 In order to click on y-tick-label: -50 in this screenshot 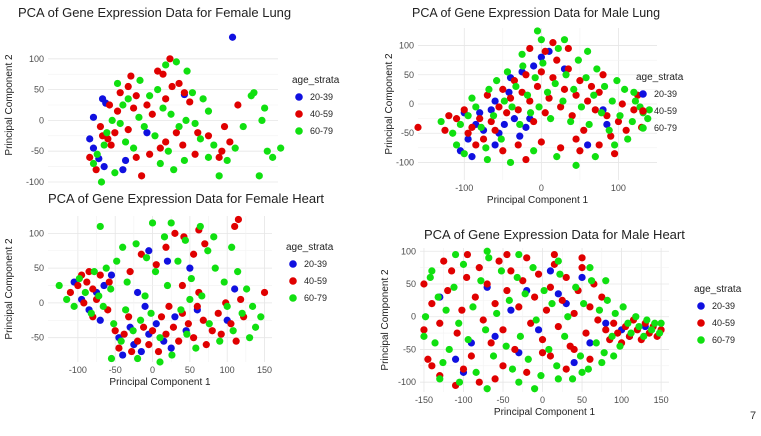, I will do `click(37, 338)`.